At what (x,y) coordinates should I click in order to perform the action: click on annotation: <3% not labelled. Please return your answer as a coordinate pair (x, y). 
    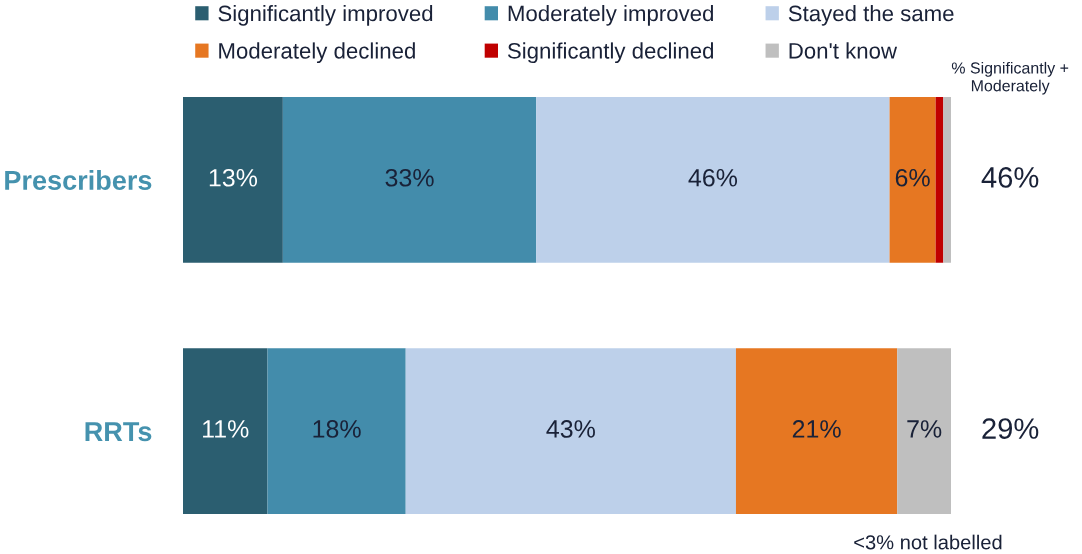
    Looking at the image, I should click on (928, 542).